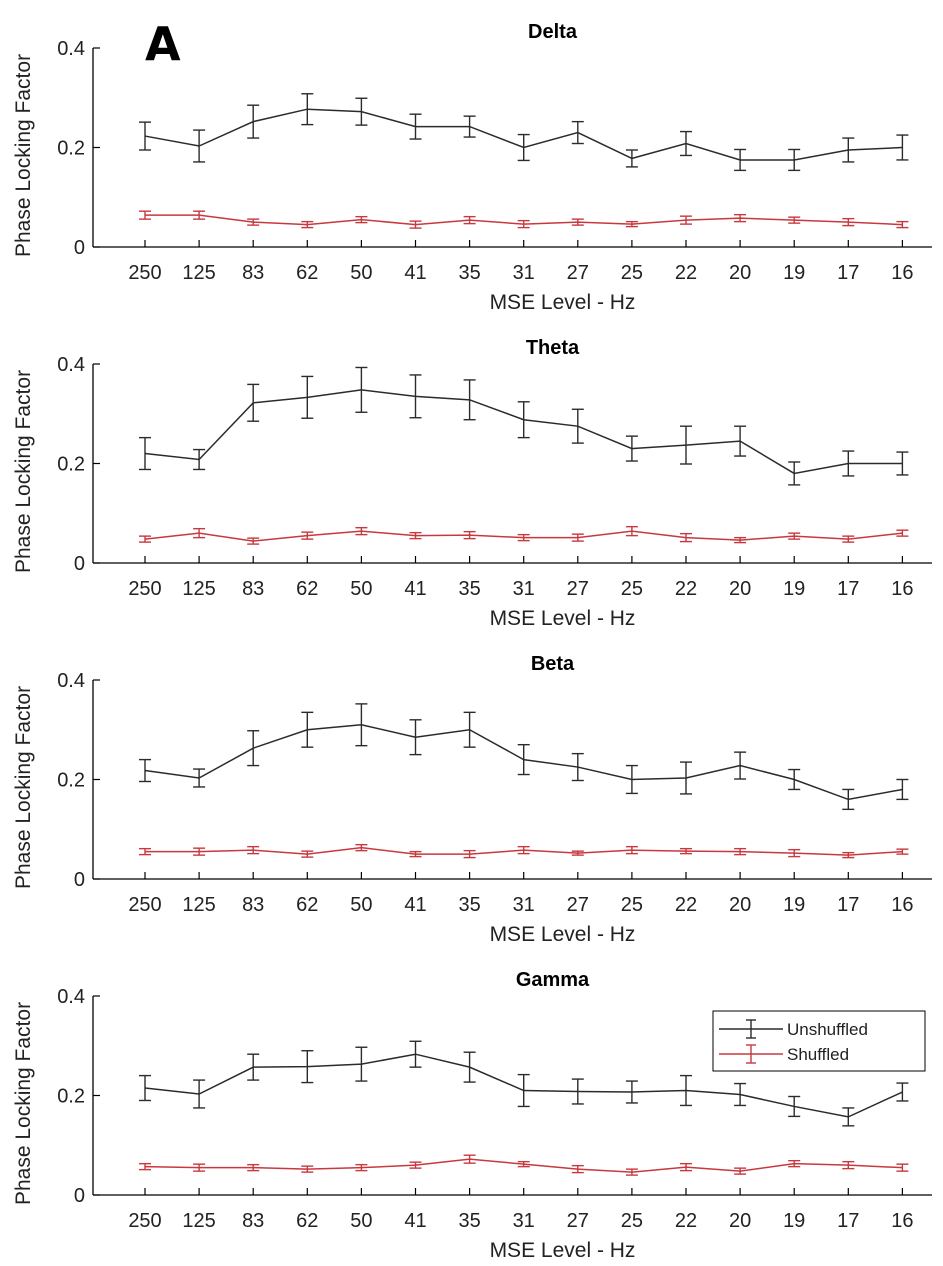 The height and width of the screenshot is (1266, 943). Describe the element at coordinates (524, 1221) in the screenshot. I see `x-tick-label: 31` at that location.